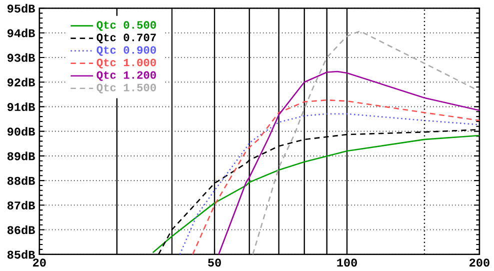 The height and width of the screenshot is (271, 494). I want to click on legend-label: Qtc 1.000, so click(126, 63).